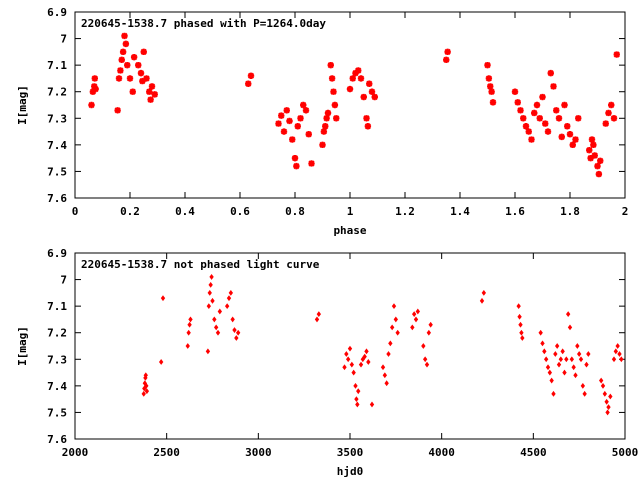 The width and height of the screenshot is (640, 480). What do you see at coordinates (625, 452) in the screenshot?
I see `x-tick-label: 5000` at bounding box center [625, 452].